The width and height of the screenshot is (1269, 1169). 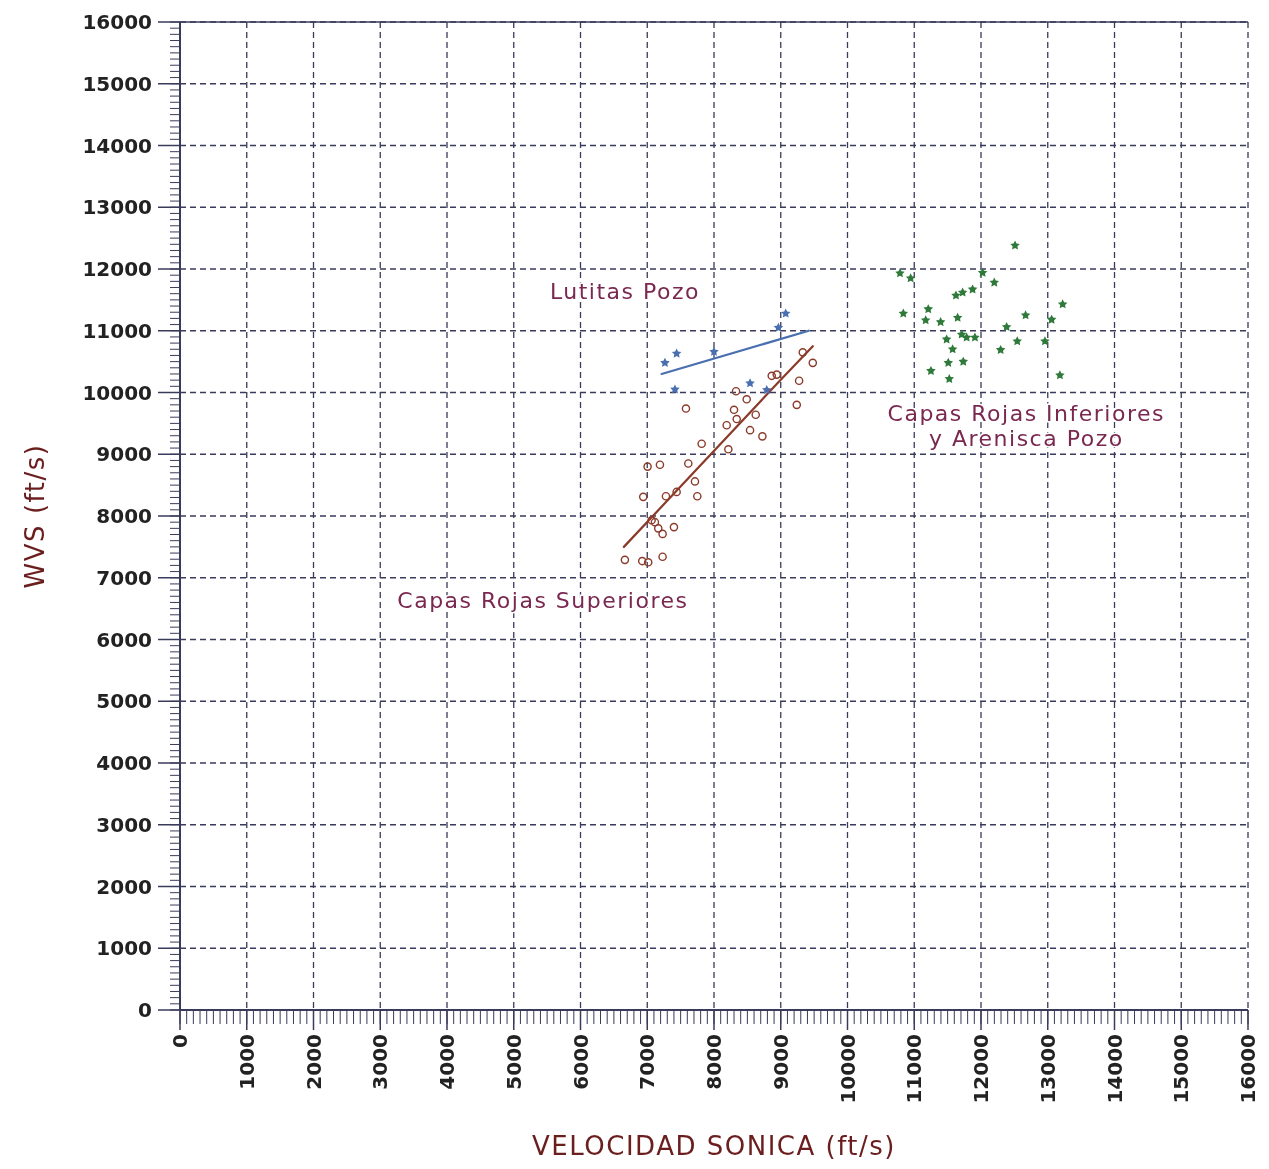 I want to click on x-tick-label: 15000, so click(x=1181, y=1069).